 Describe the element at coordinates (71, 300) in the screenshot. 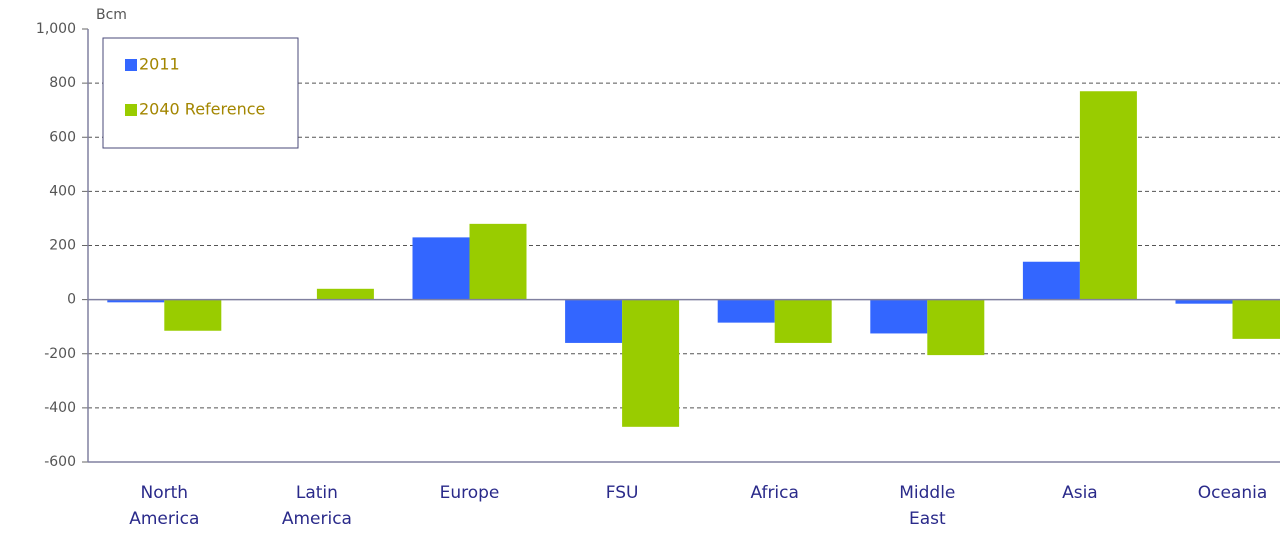

I see `y-tick-label: 0` at that location.